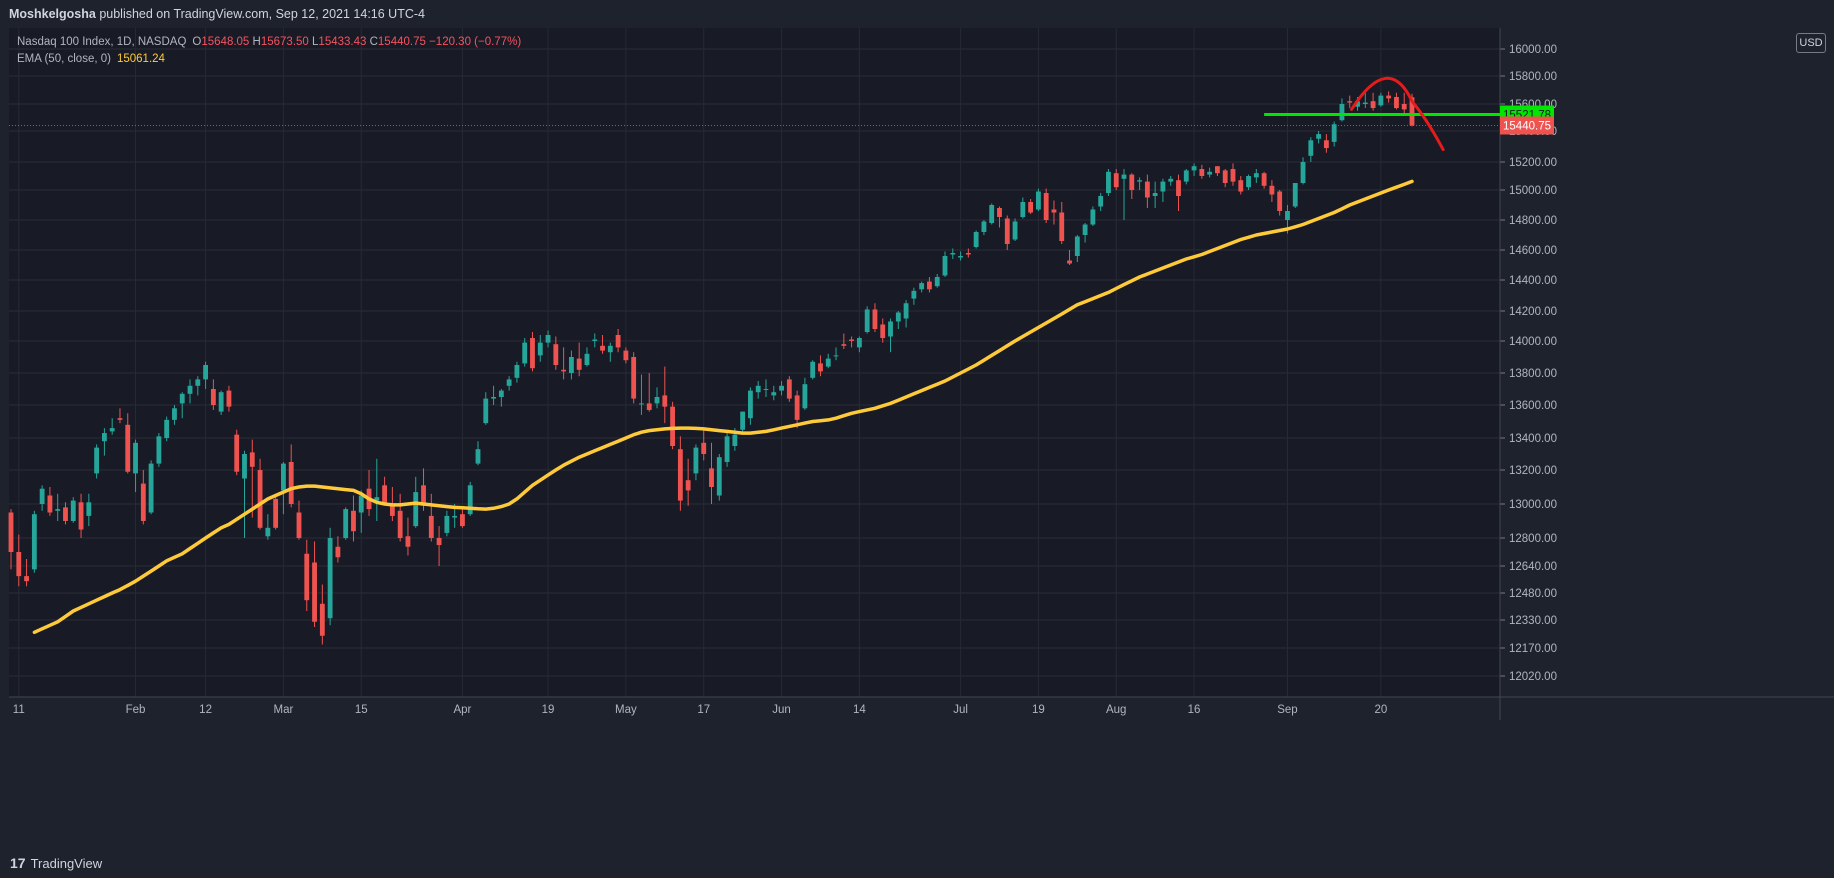 The width and height of the screenshot is (1834, 878). I want to click on price-tick-label: 15000.00, so click(1533, 191).